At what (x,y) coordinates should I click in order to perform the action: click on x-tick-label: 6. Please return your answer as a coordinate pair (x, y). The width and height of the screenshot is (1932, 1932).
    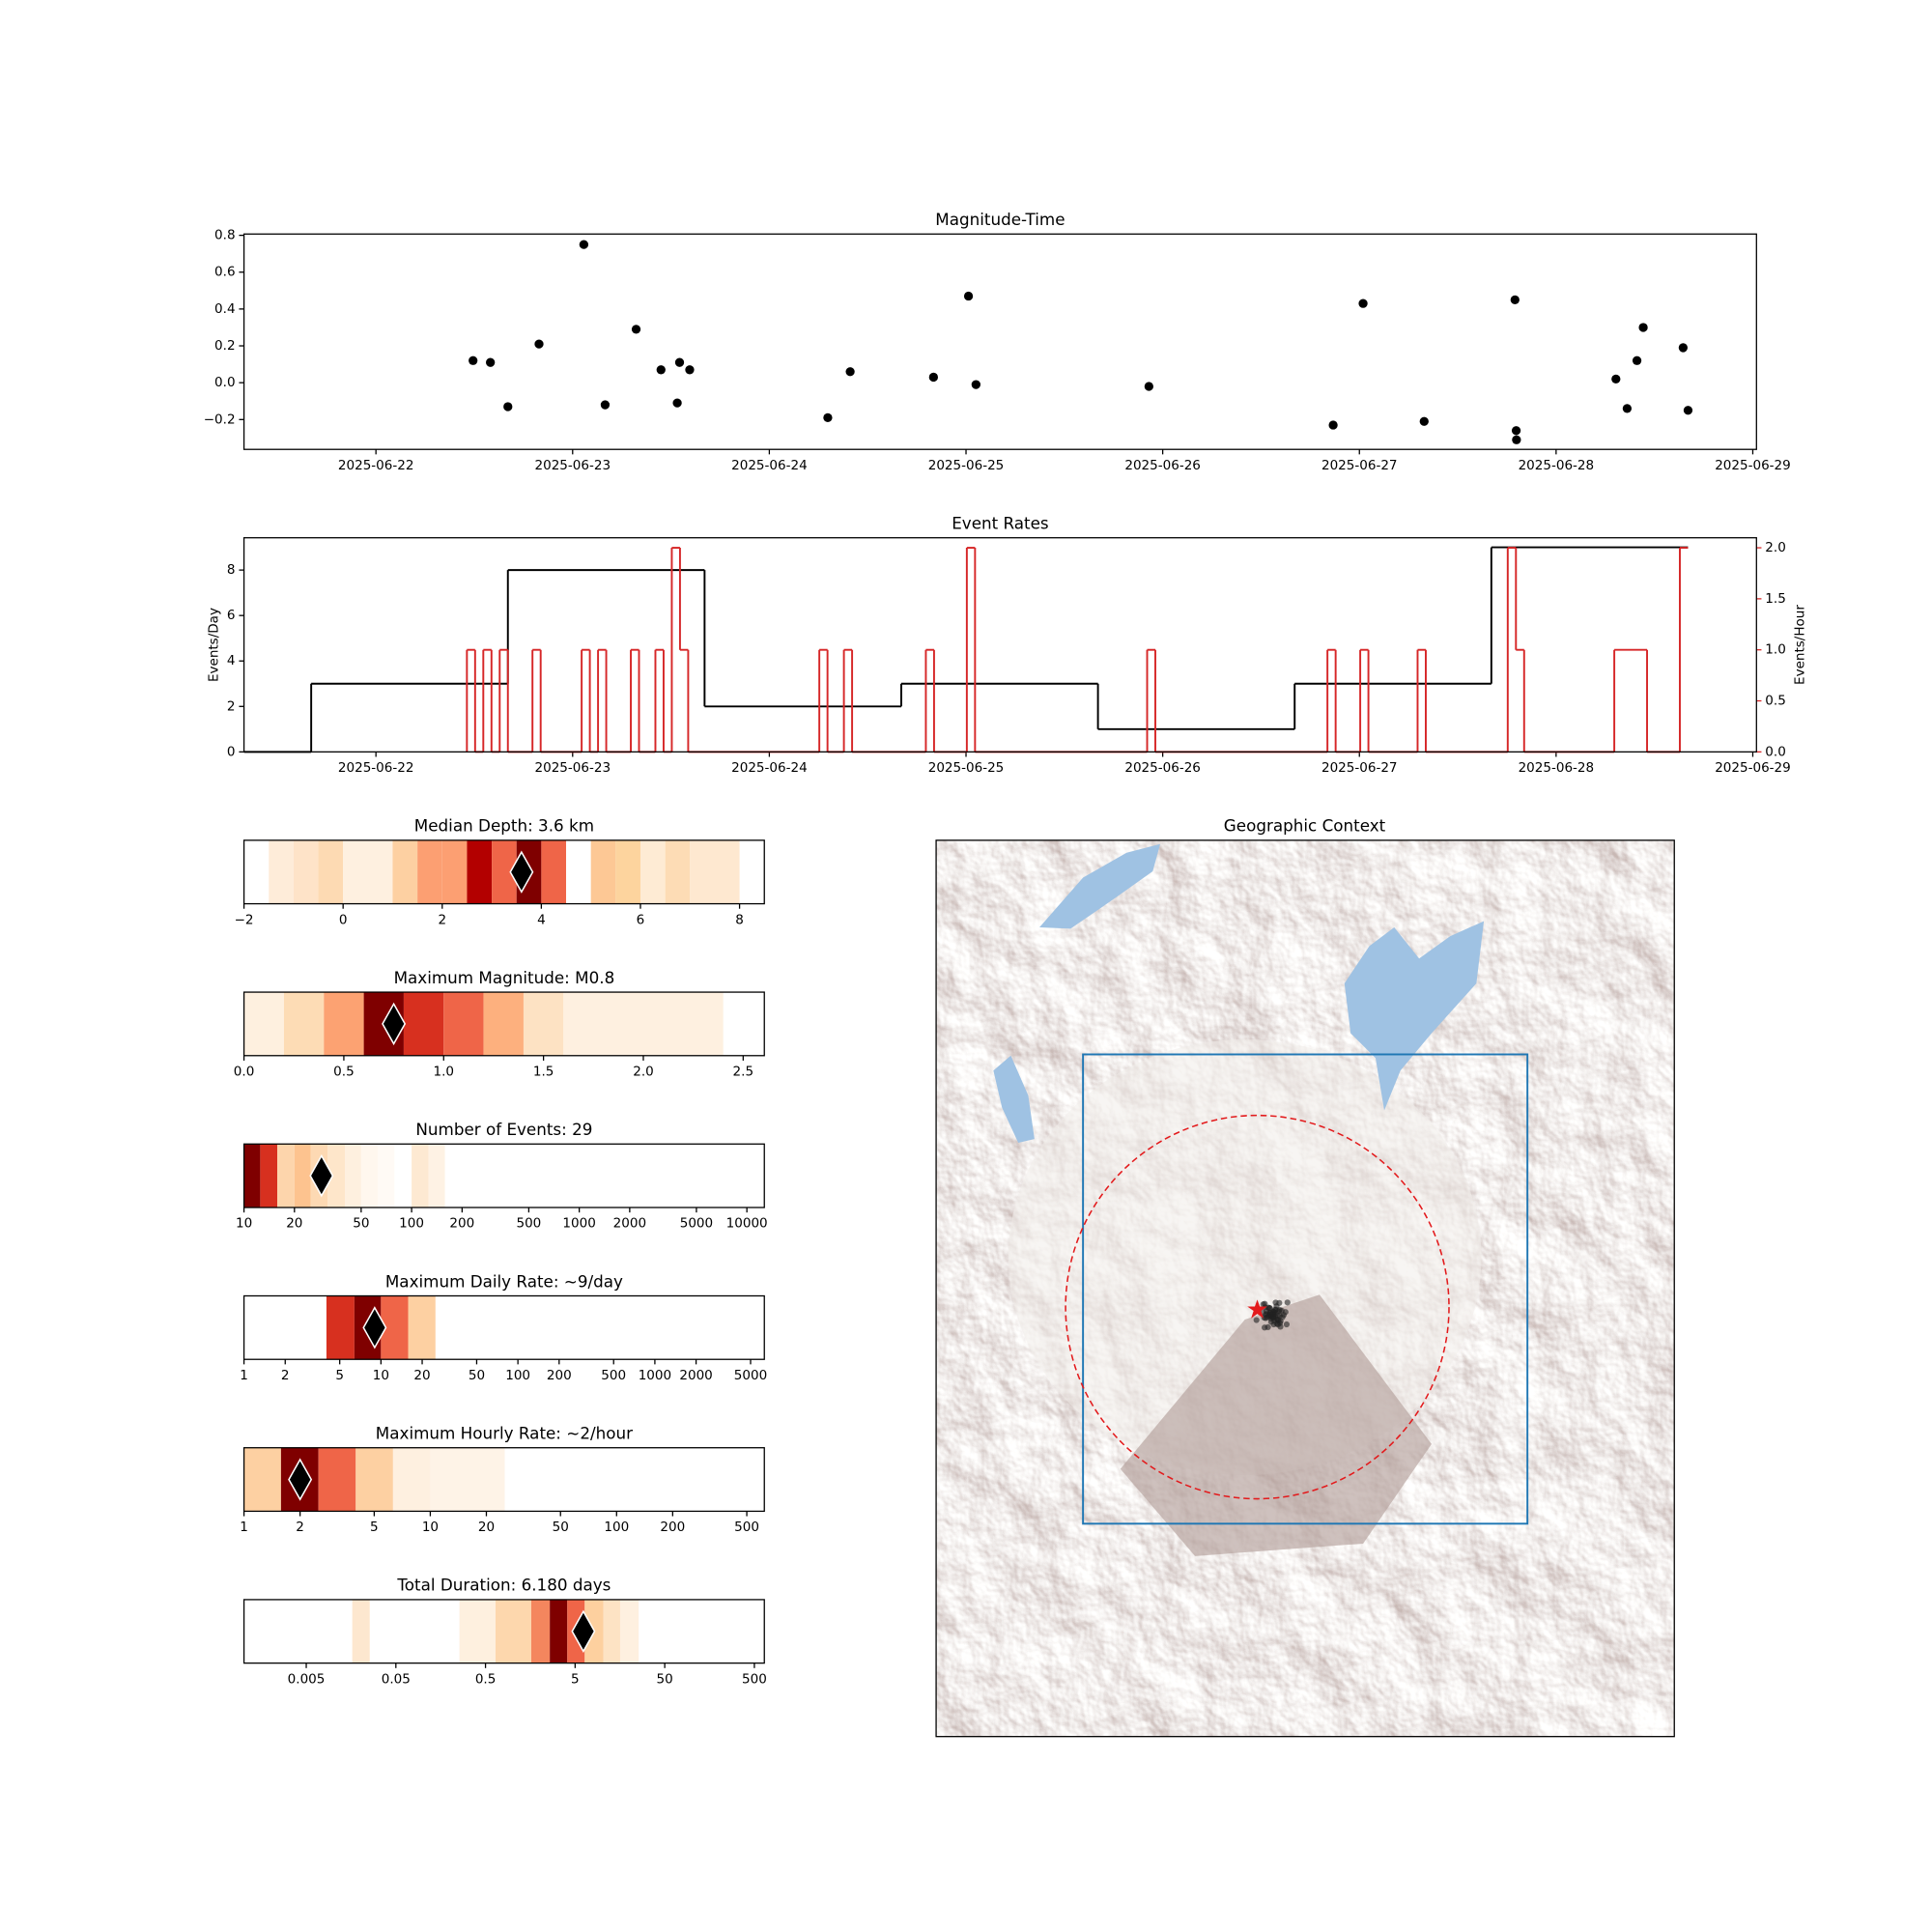
    Looking at the image, I should click on (641, 919).